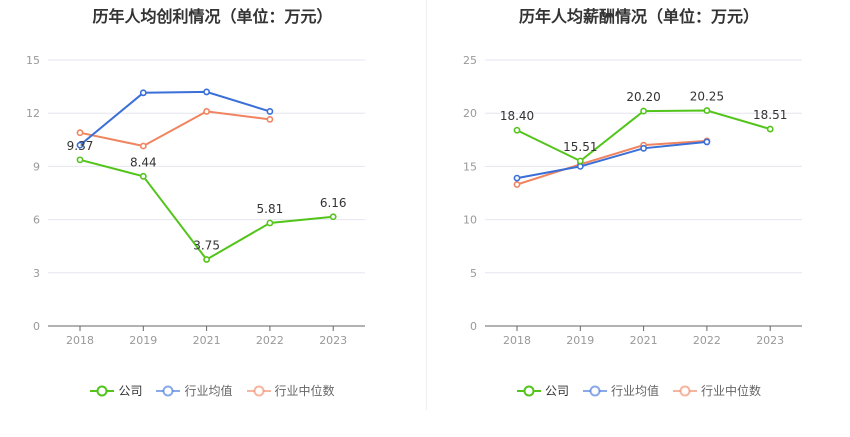  I want to click on chart-title: 历年人均创利情况（单位：万元）, so click(212, 16).